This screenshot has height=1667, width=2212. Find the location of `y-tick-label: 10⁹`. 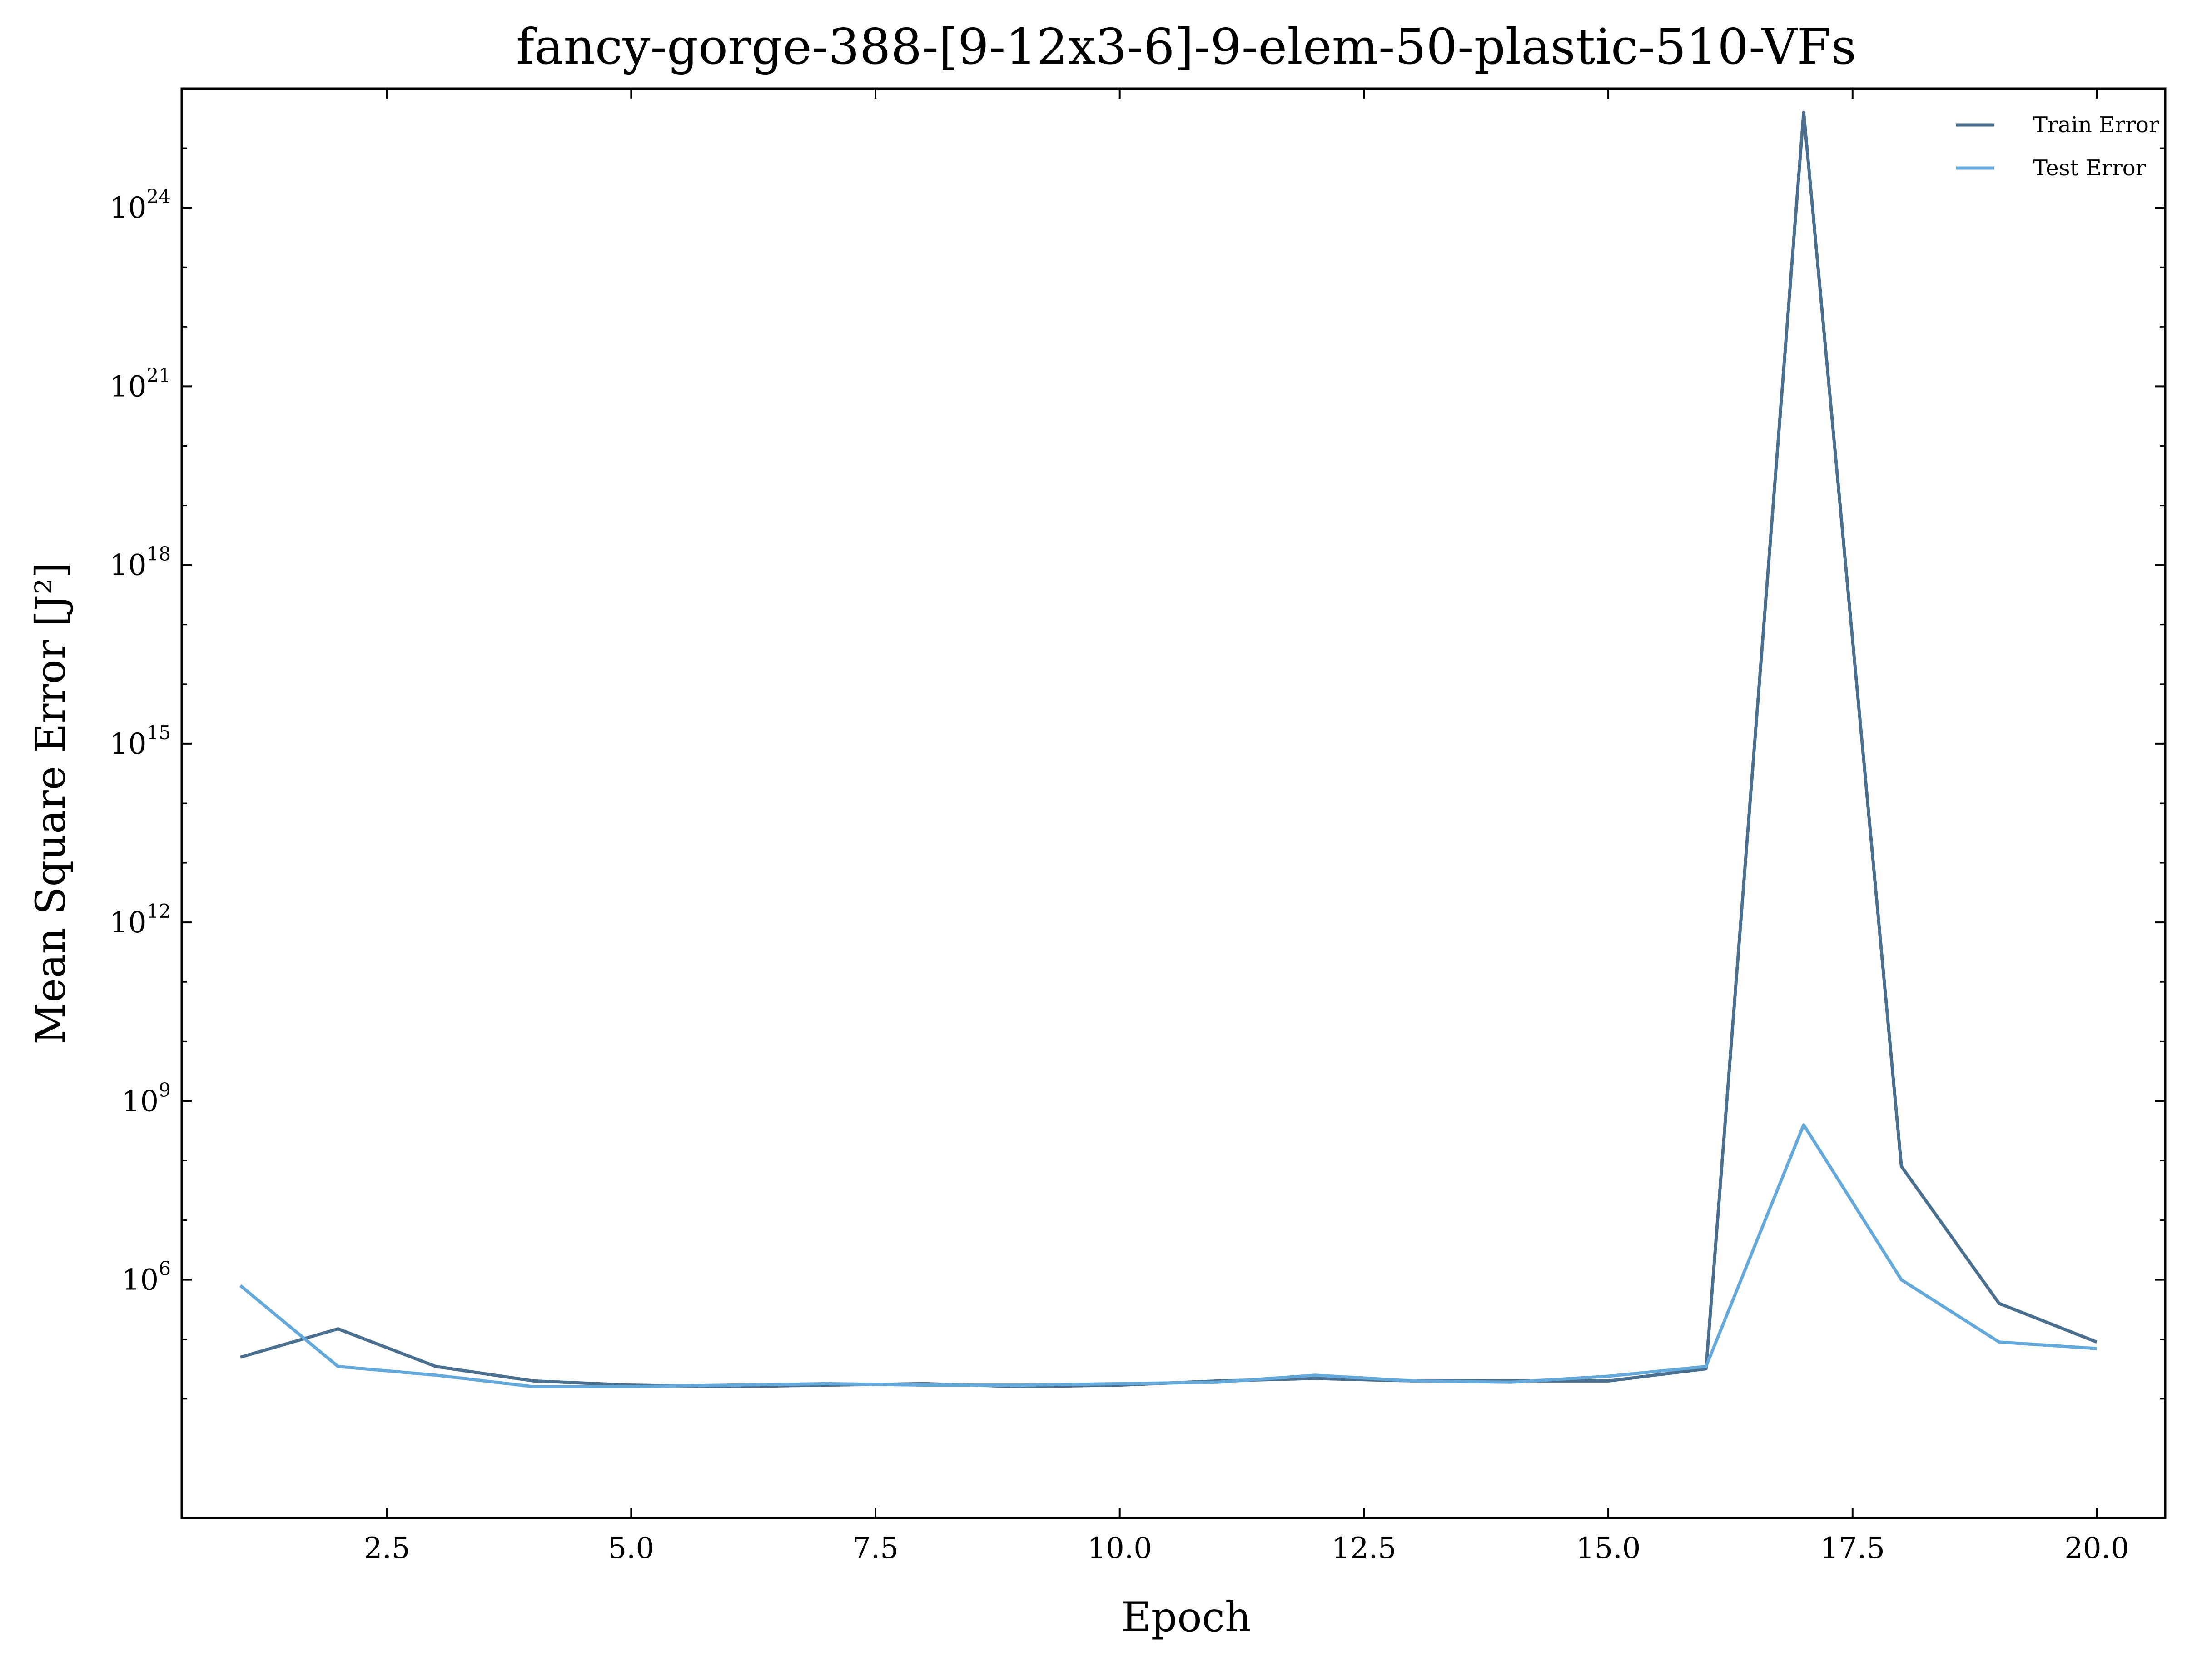

y-tick-label: 10⁹ is located at coordinates (146, 1098).